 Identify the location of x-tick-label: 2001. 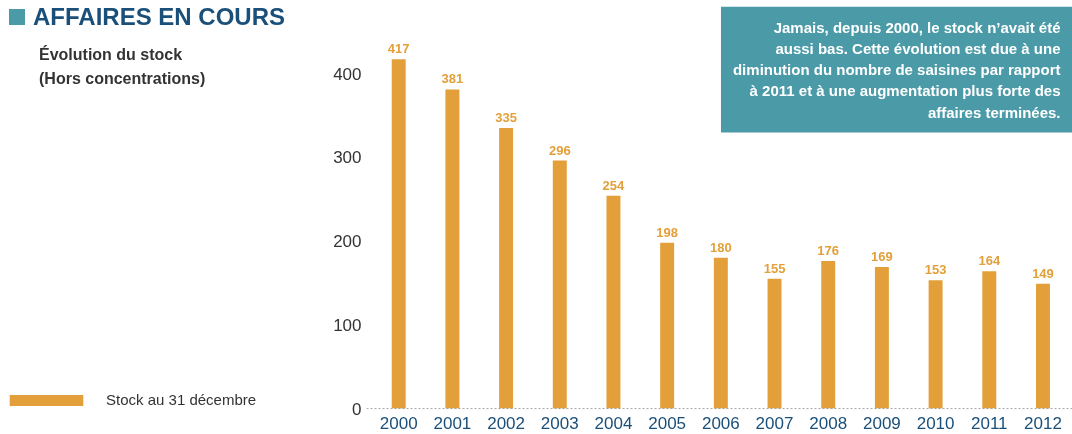
(452, 423).